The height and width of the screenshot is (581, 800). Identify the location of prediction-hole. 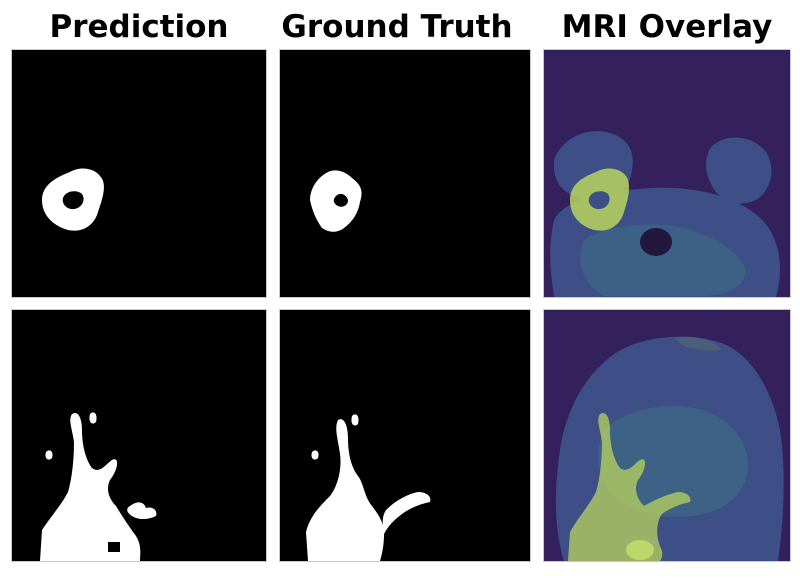
(114, 547).